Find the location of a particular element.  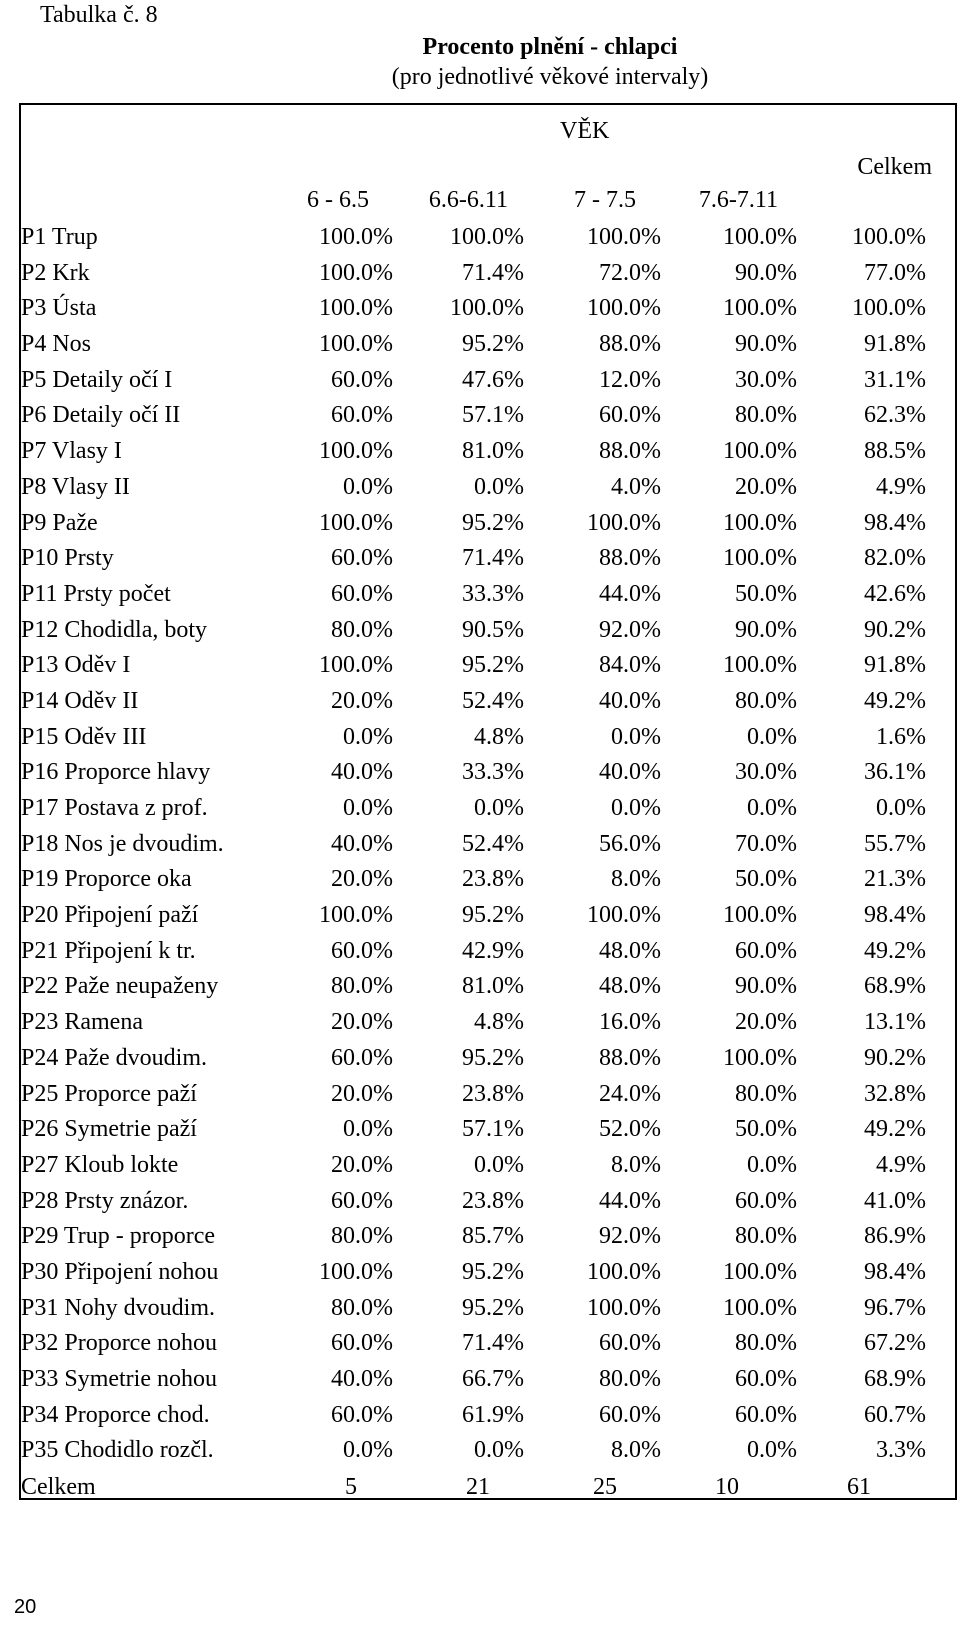

total-count: 21 is located at coordinates (478, 1487).